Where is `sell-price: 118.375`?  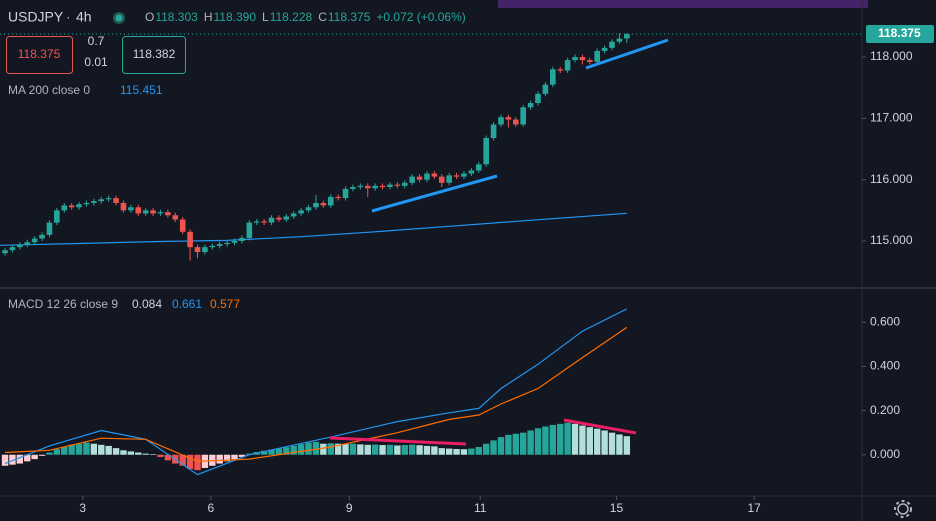 sell-price: 118.375 is located at coordinates (39, 54).